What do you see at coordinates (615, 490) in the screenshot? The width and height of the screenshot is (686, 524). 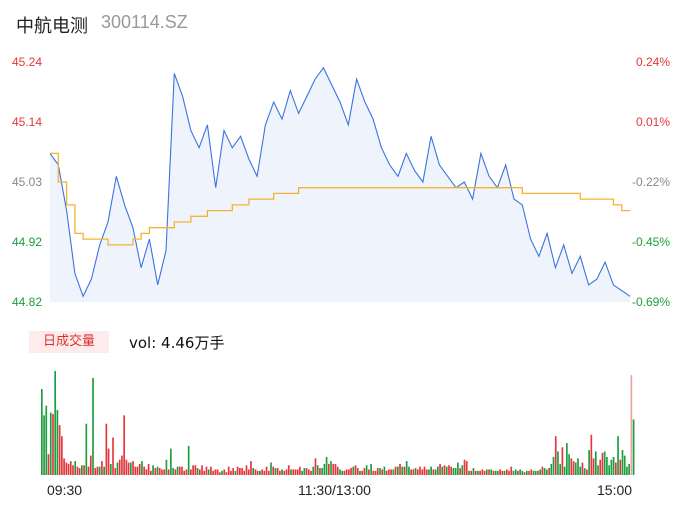 I see `x-tick-close: 15:00` at bounding box center [615, 490].